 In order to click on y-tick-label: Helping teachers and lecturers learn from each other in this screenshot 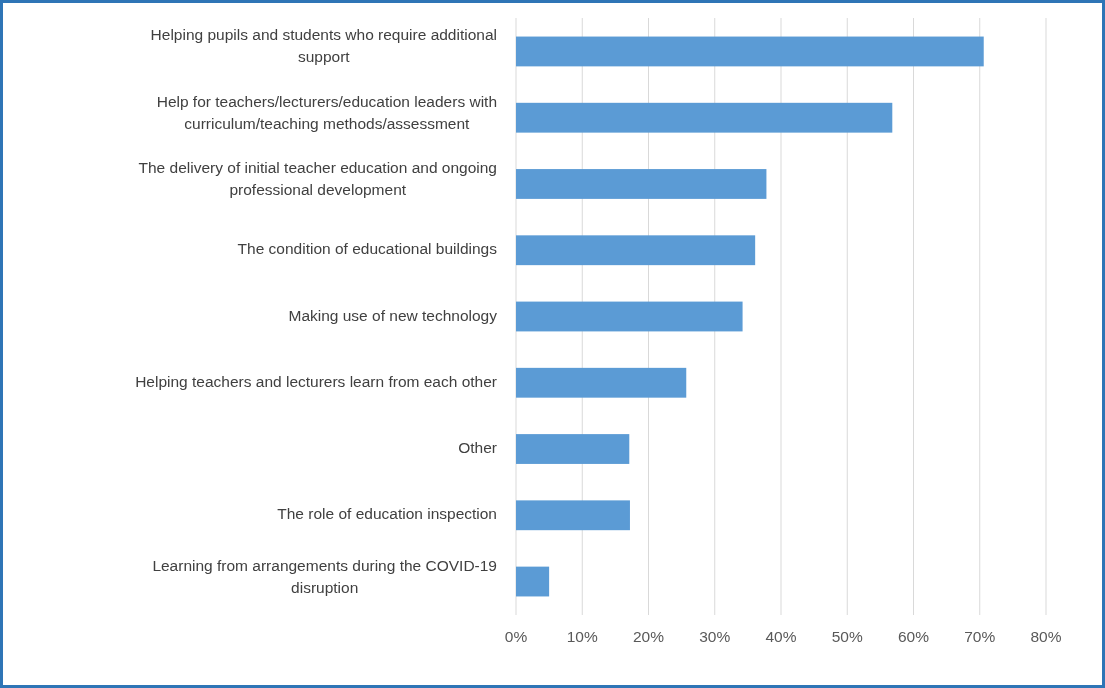, I will do `click(316, 381)`.